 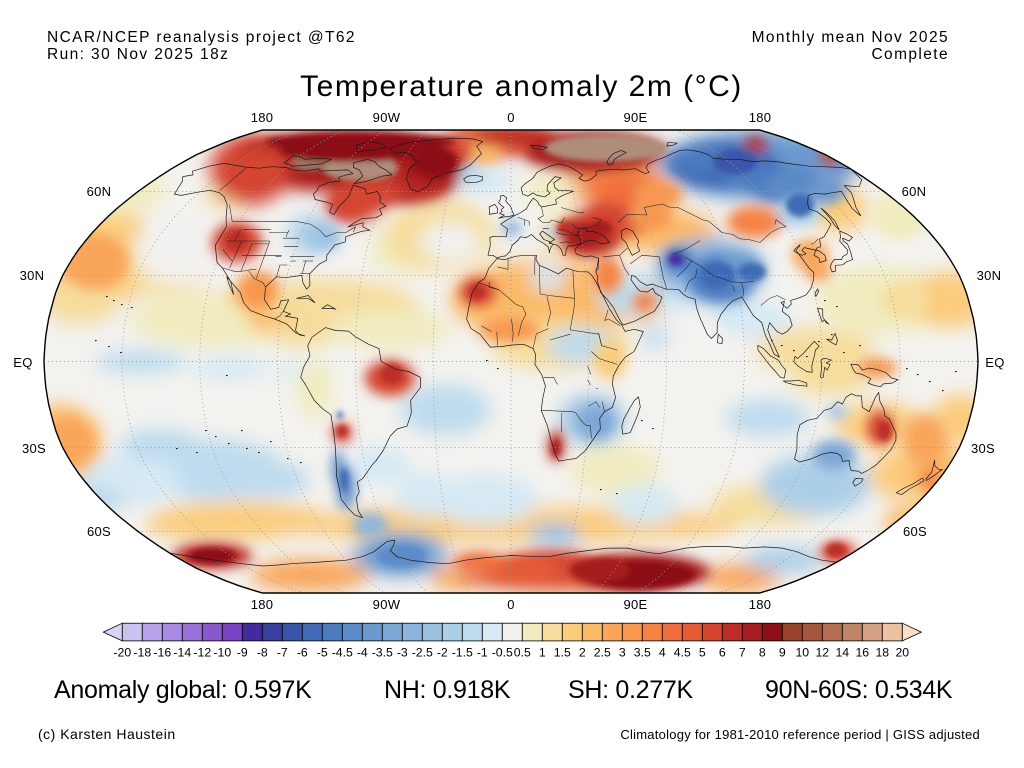 What do you see at coordinates (642, 653) in the screenshot?
I see `svg-text: 3.5` at bounding box center [642, 653].